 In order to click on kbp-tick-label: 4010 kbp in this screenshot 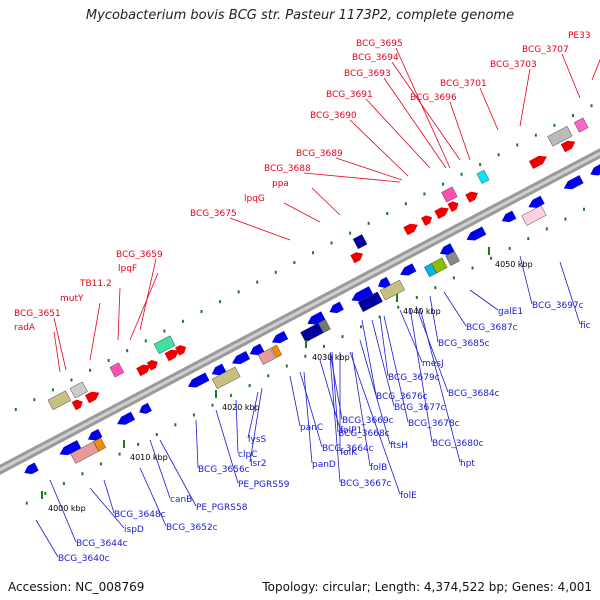, I will do `click(149, 457)`.